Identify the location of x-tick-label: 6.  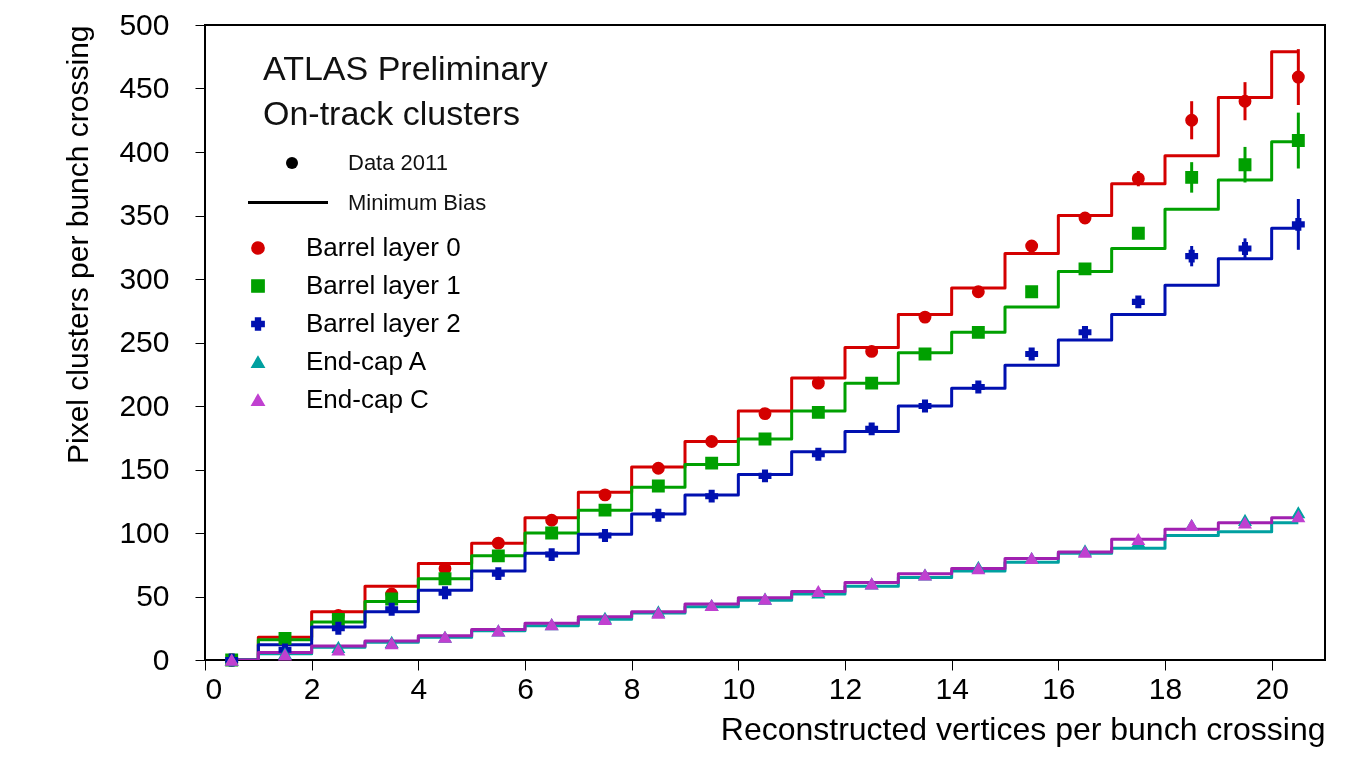
(525, 688).